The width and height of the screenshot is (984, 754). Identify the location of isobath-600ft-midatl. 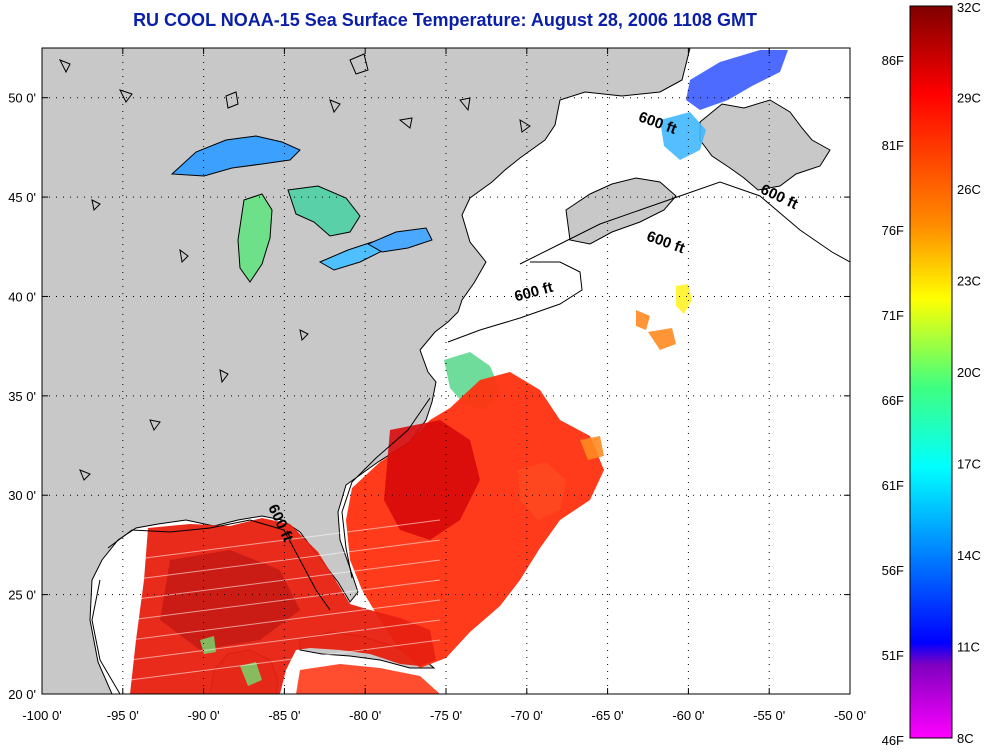
(515, 302).